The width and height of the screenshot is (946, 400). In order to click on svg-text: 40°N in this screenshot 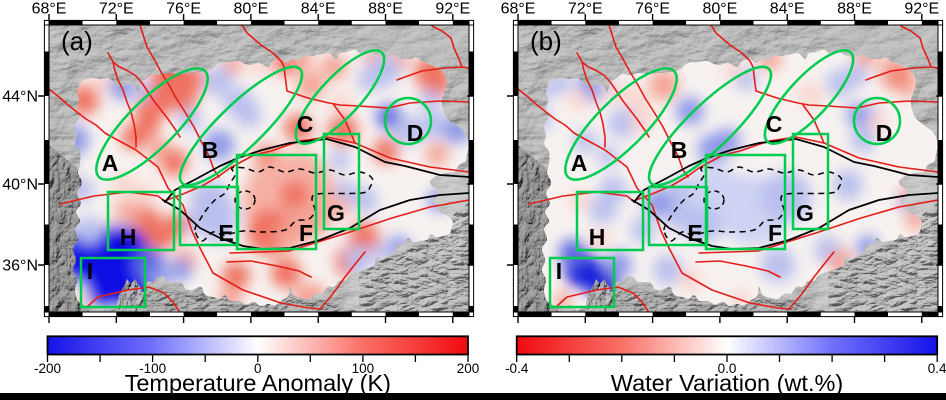, I will do `click(20, 185)`.